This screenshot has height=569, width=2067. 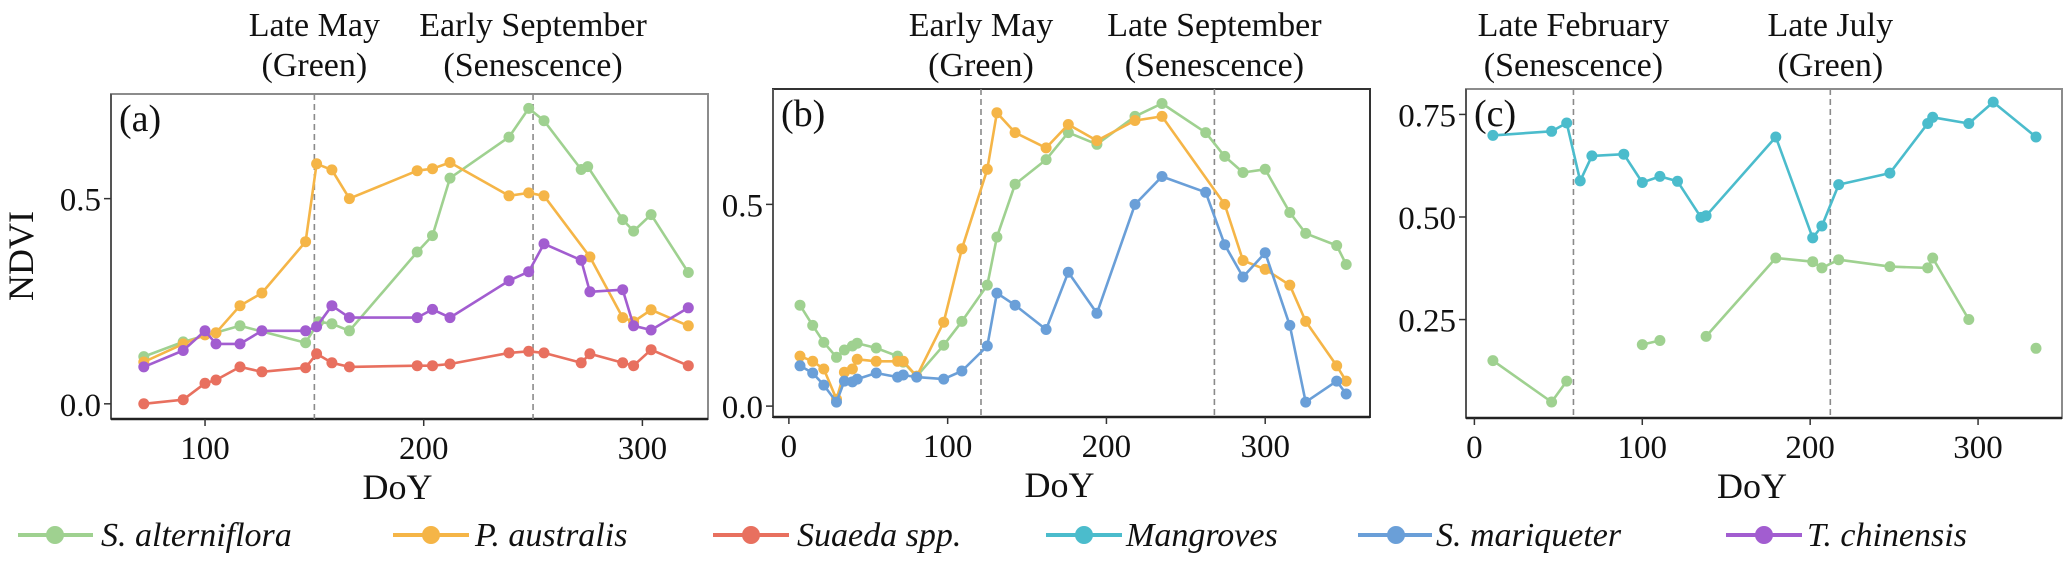 I want to click on legend-item-t-chinensis: T. chinensis, so click(x=1846, y=535).